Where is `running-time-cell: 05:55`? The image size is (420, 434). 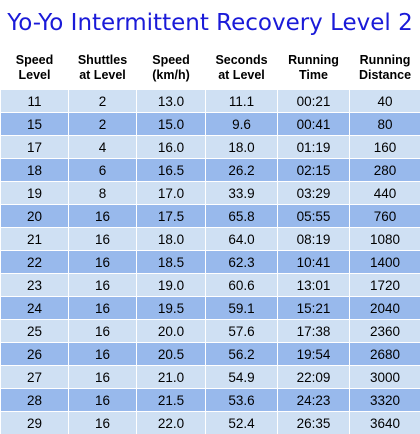
running-time-cell: 05:55 is located at coordinates (314, 216).